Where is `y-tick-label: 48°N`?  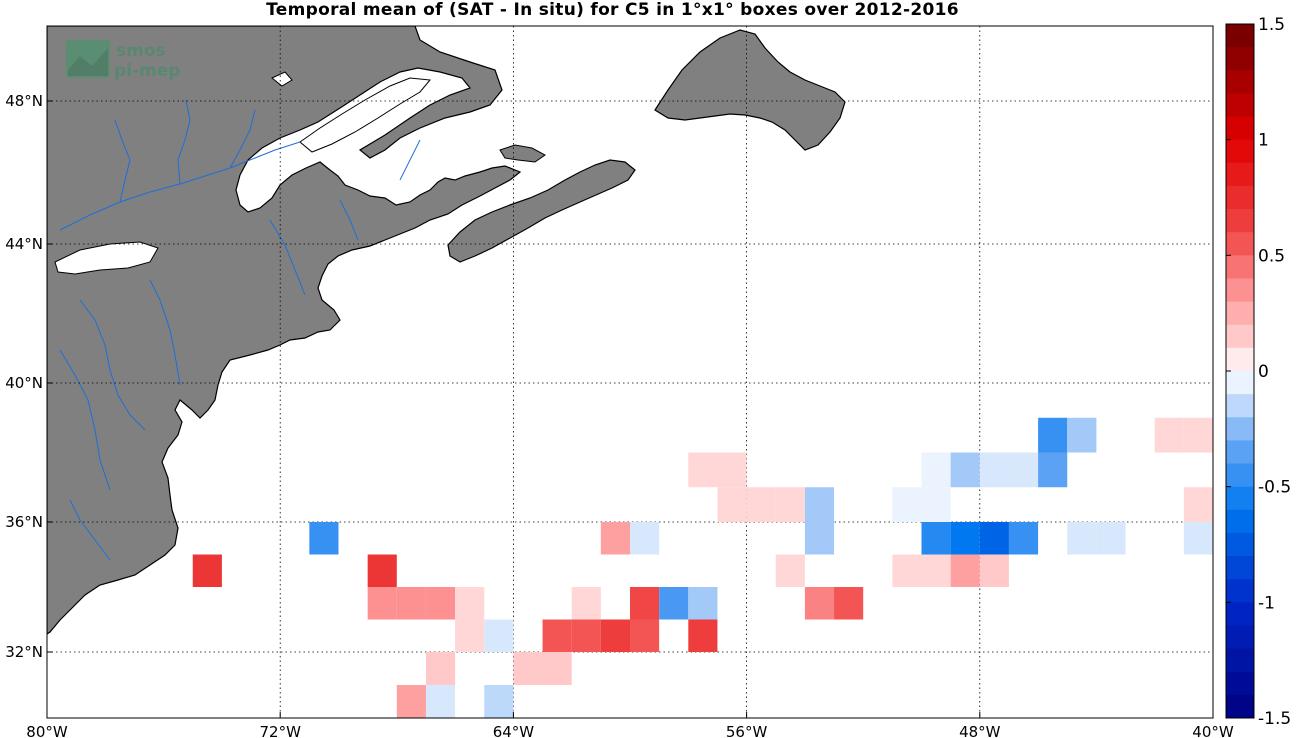
y-tick-label: 48°N is located at coordinates (24, 101).